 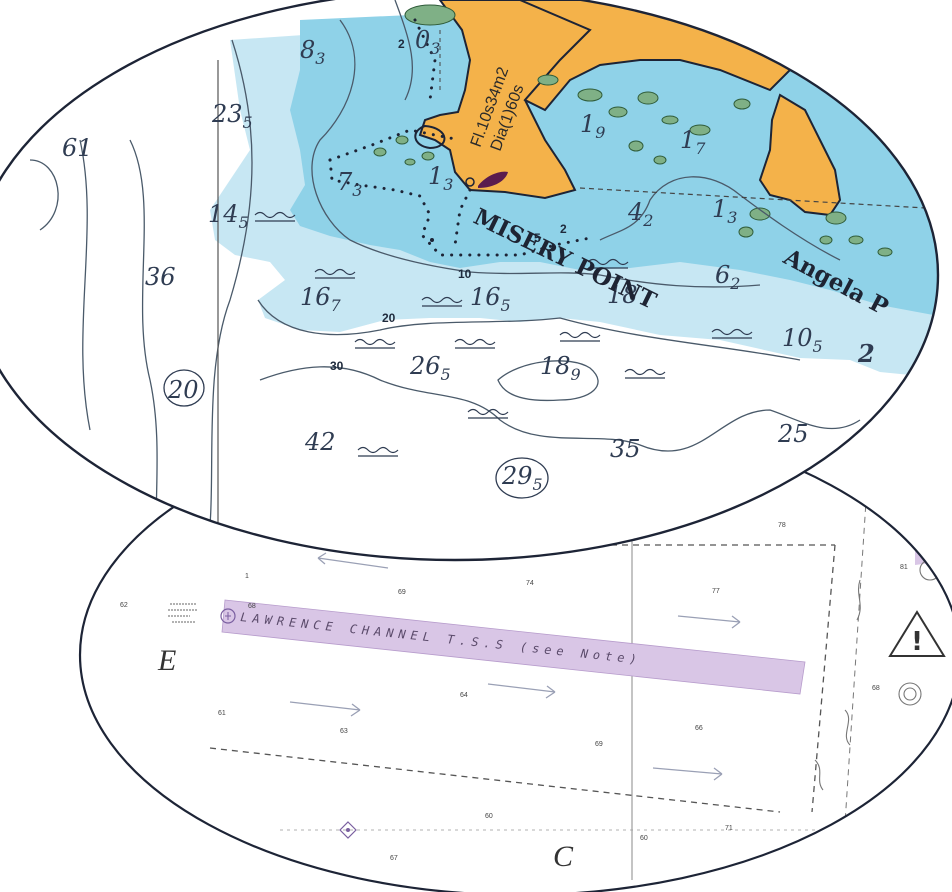 I want to click on sounding: 2, so click(x=866, y=353).